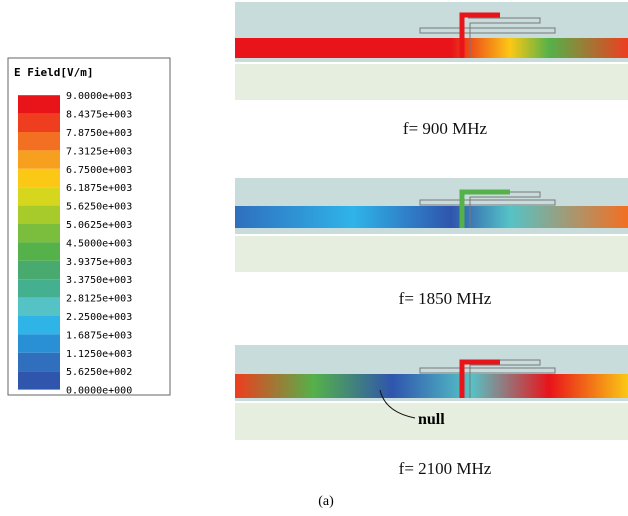  I want to click on legend-label: 6.7500e+003, so click(99, 170).